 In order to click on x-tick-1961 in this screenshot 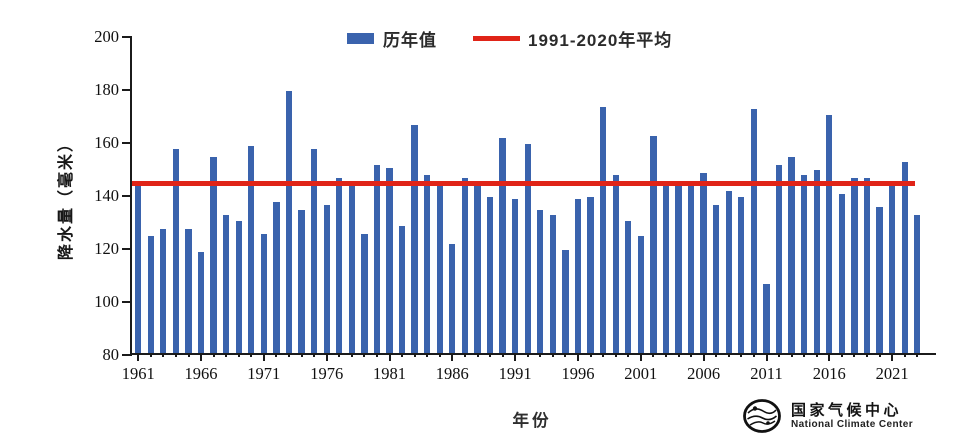, I will do `click(138, 357)`.